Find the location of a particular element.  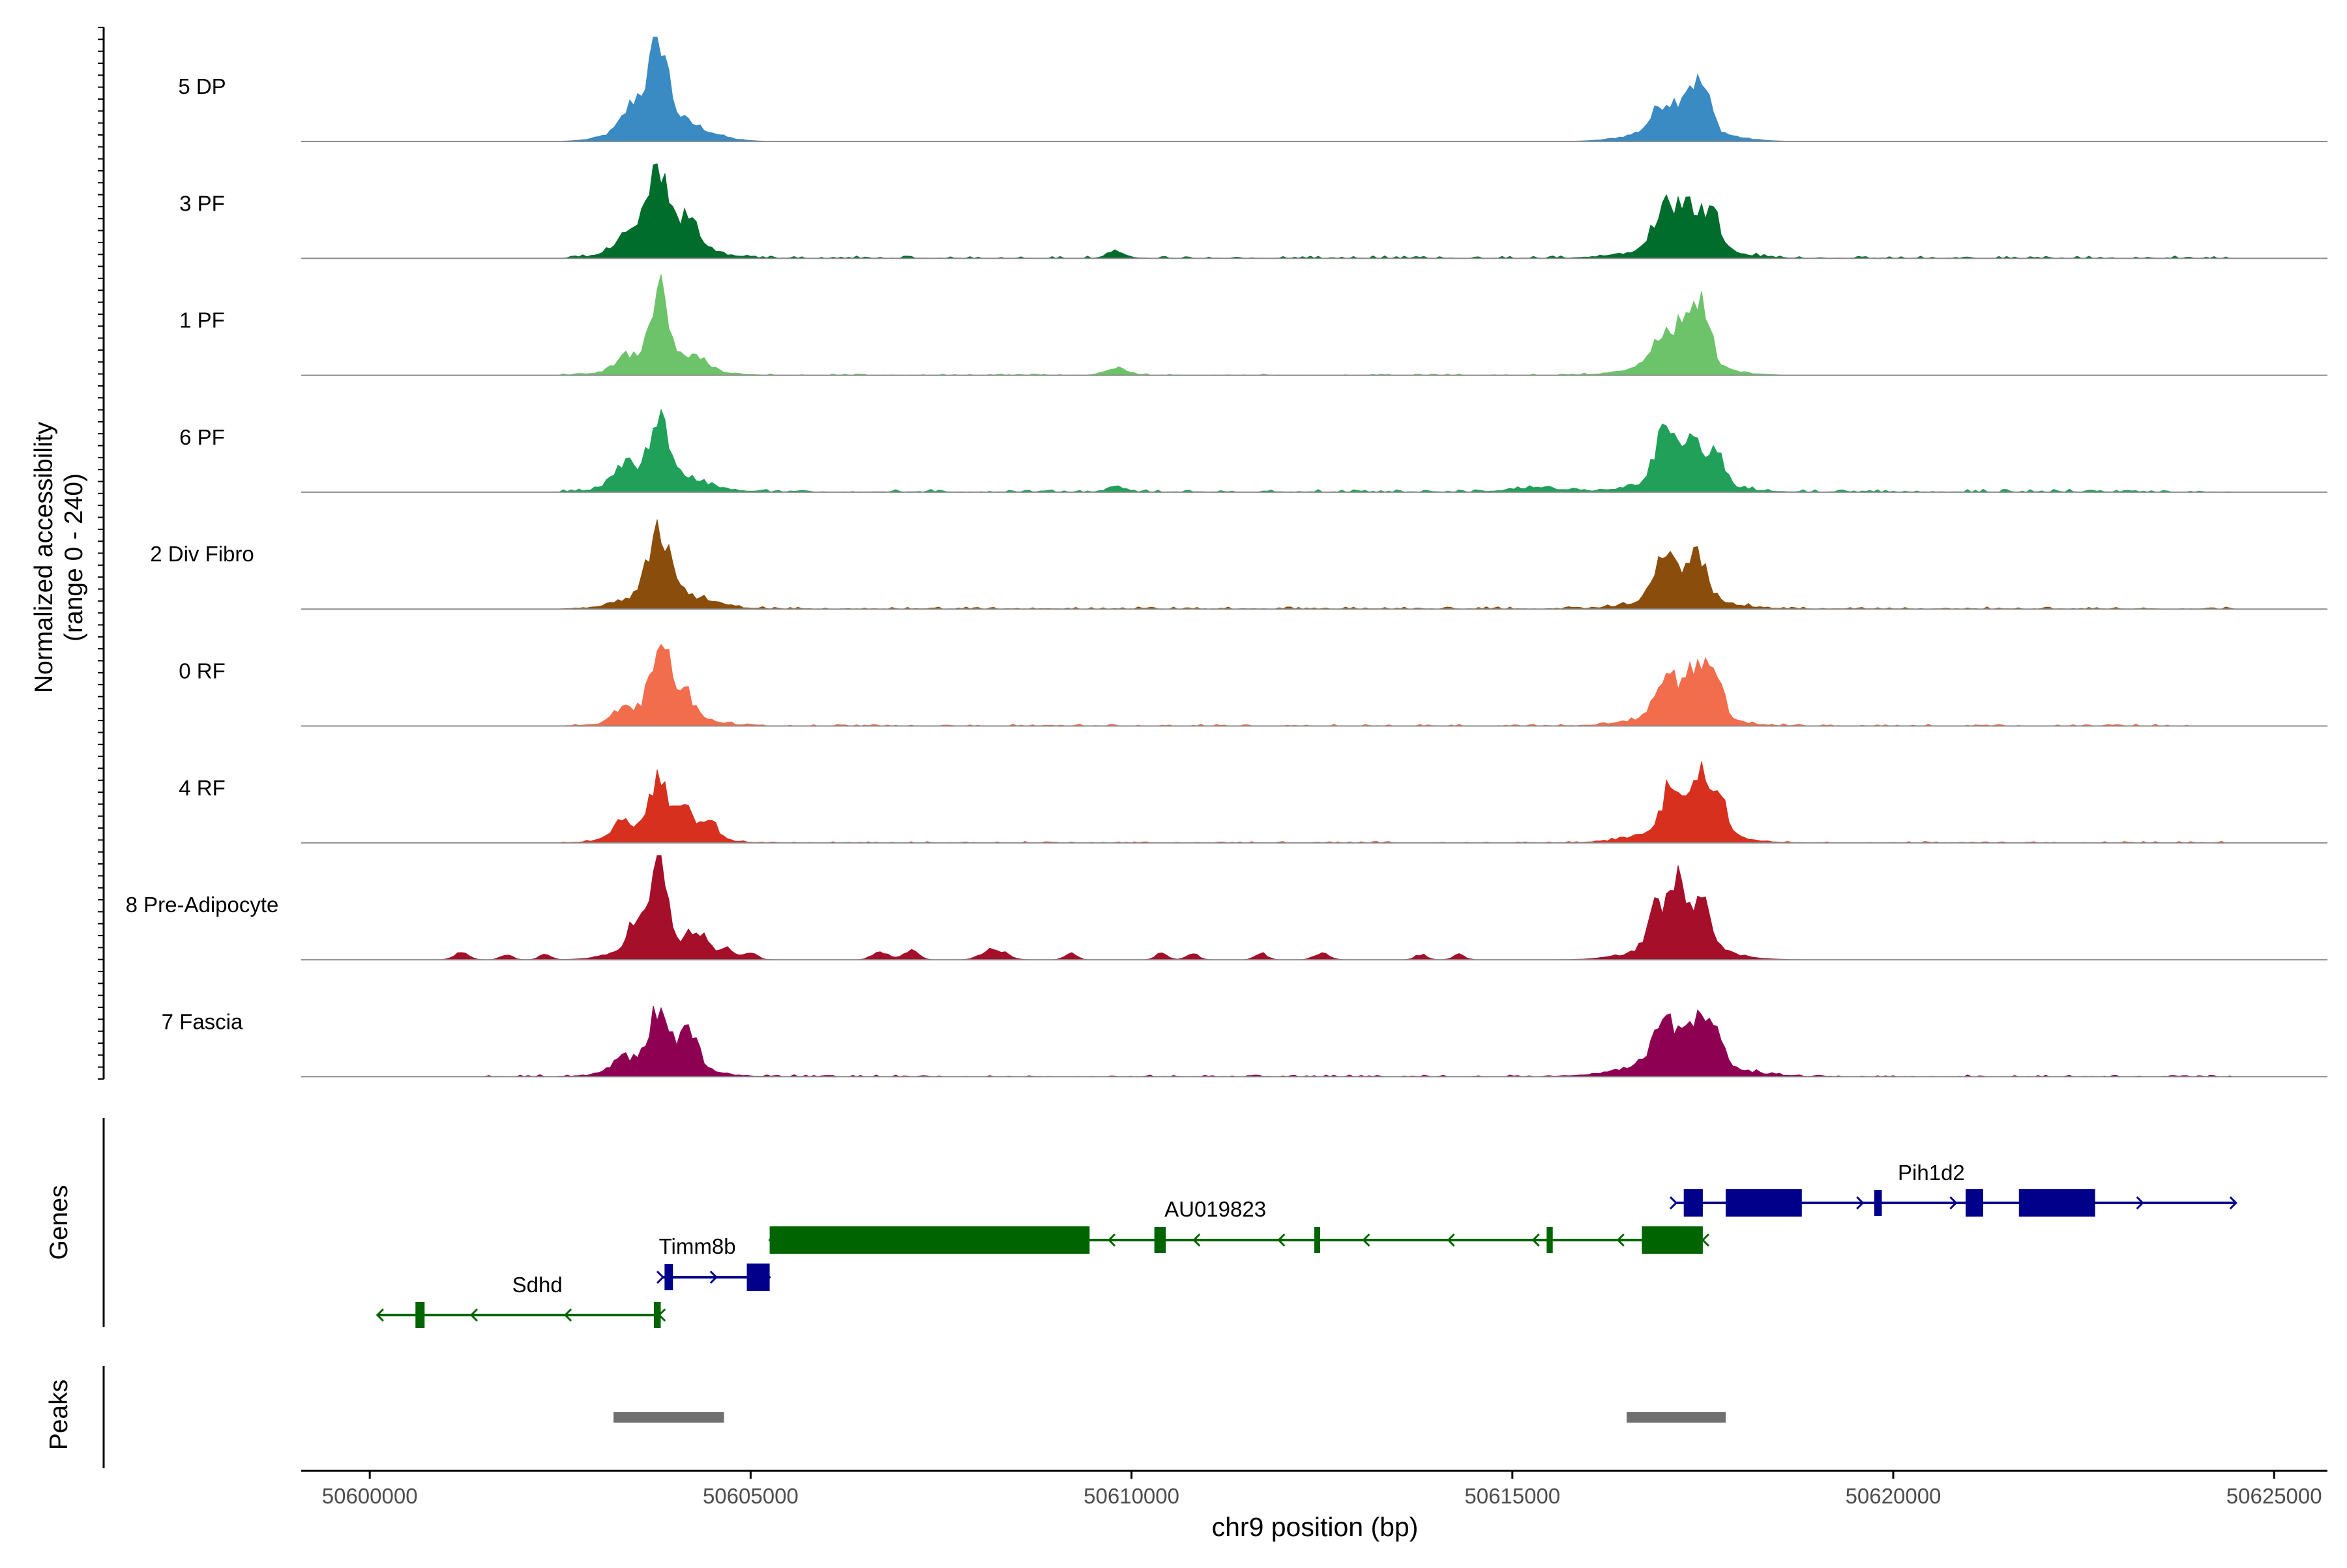

coverage-area-4-rf is located at coordinates (1314, 803).